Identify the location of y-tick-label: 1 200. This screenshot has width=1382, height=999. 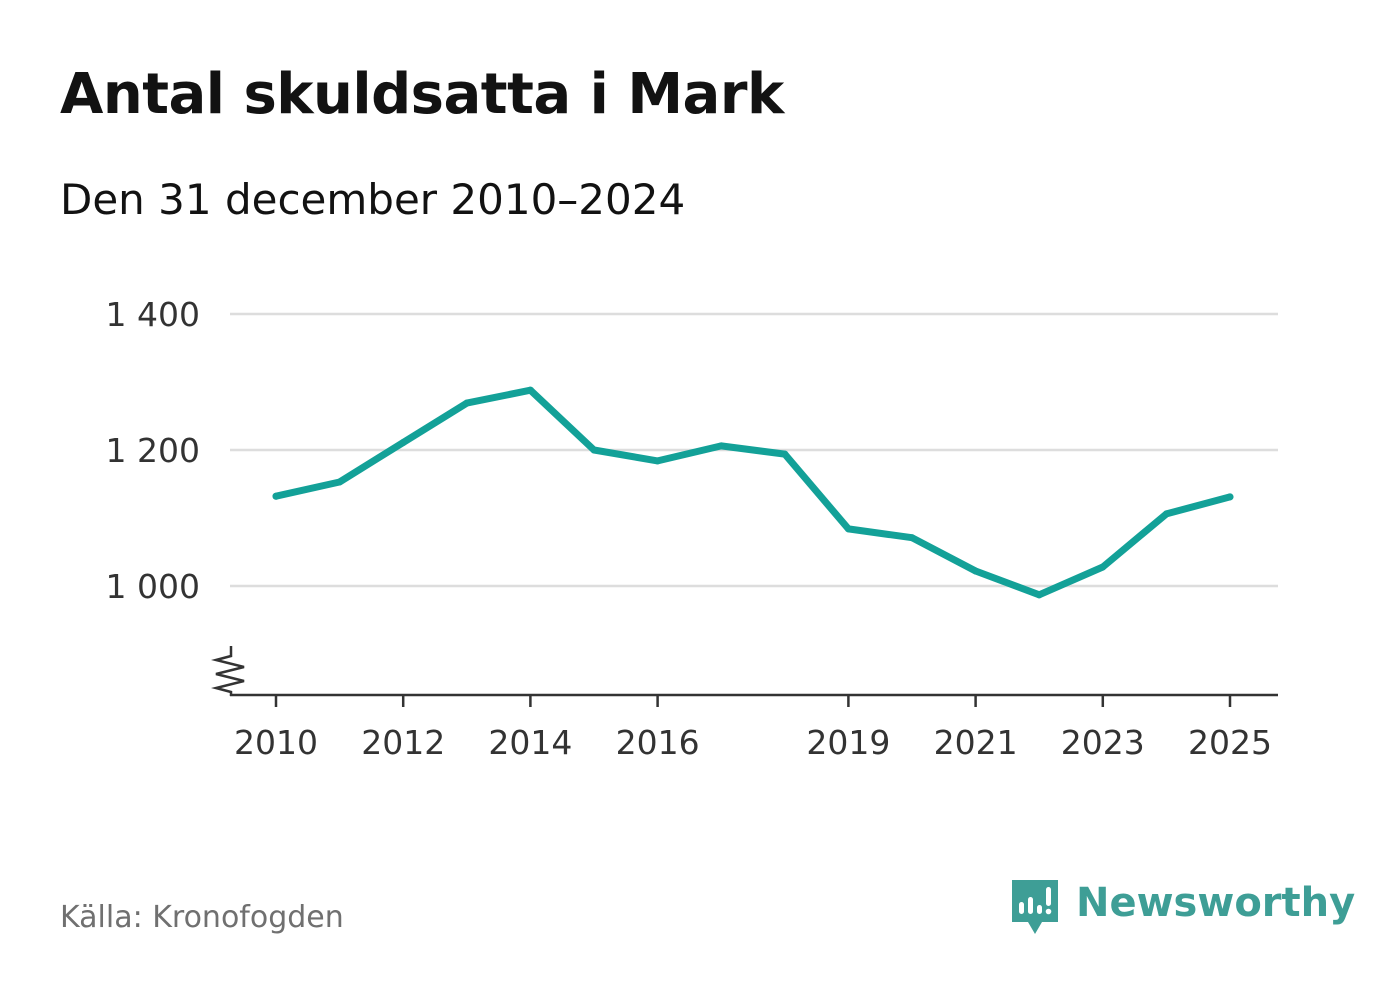
(153, 450).